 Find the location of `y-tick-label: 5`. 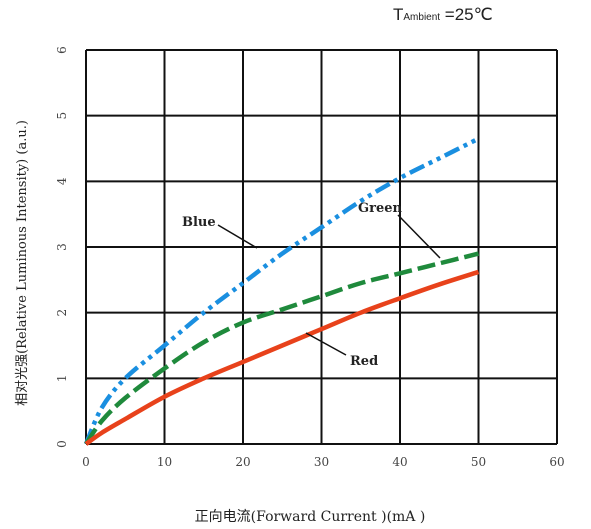

y-tick-label: 5 is located at coordinates (62, 116).